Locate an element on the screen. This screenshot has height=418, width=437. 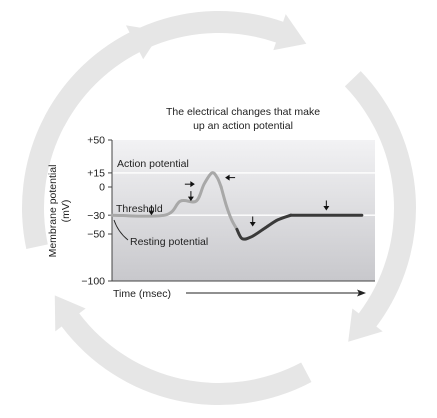
y-tick-label: +15 is located at coordinates (96, 174).